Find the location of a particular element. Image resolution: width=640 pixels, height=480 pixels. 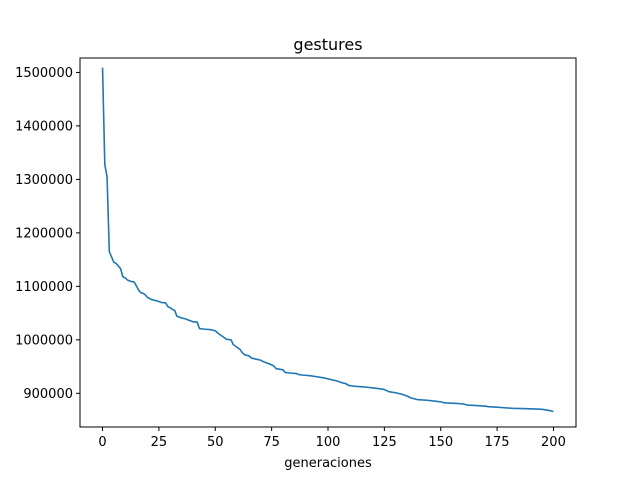

x-axis: 0 25 50 75 100 125 150 175 200 is located at coordinates (332, 438).